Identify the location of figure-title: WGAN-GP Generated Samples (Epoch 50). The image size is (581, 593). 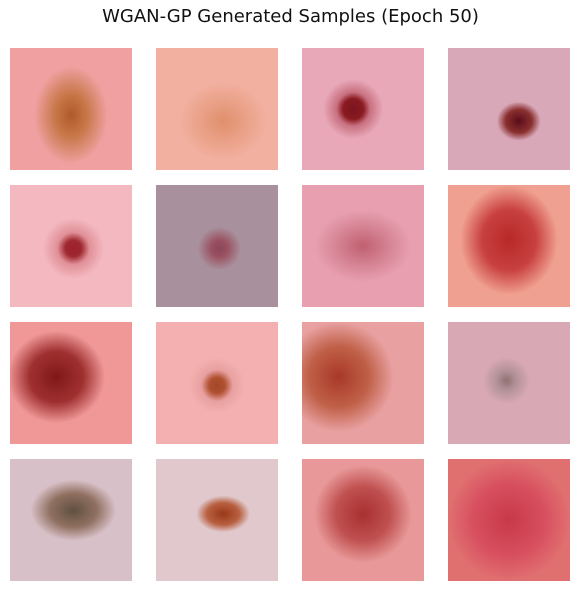
(290, 16).